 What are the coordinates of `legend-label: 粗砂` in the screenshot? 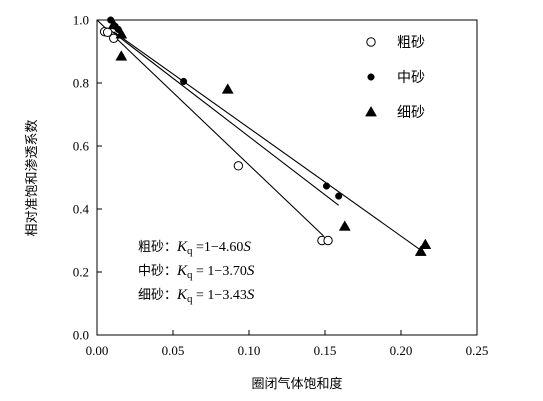 It's located at (411, 43).